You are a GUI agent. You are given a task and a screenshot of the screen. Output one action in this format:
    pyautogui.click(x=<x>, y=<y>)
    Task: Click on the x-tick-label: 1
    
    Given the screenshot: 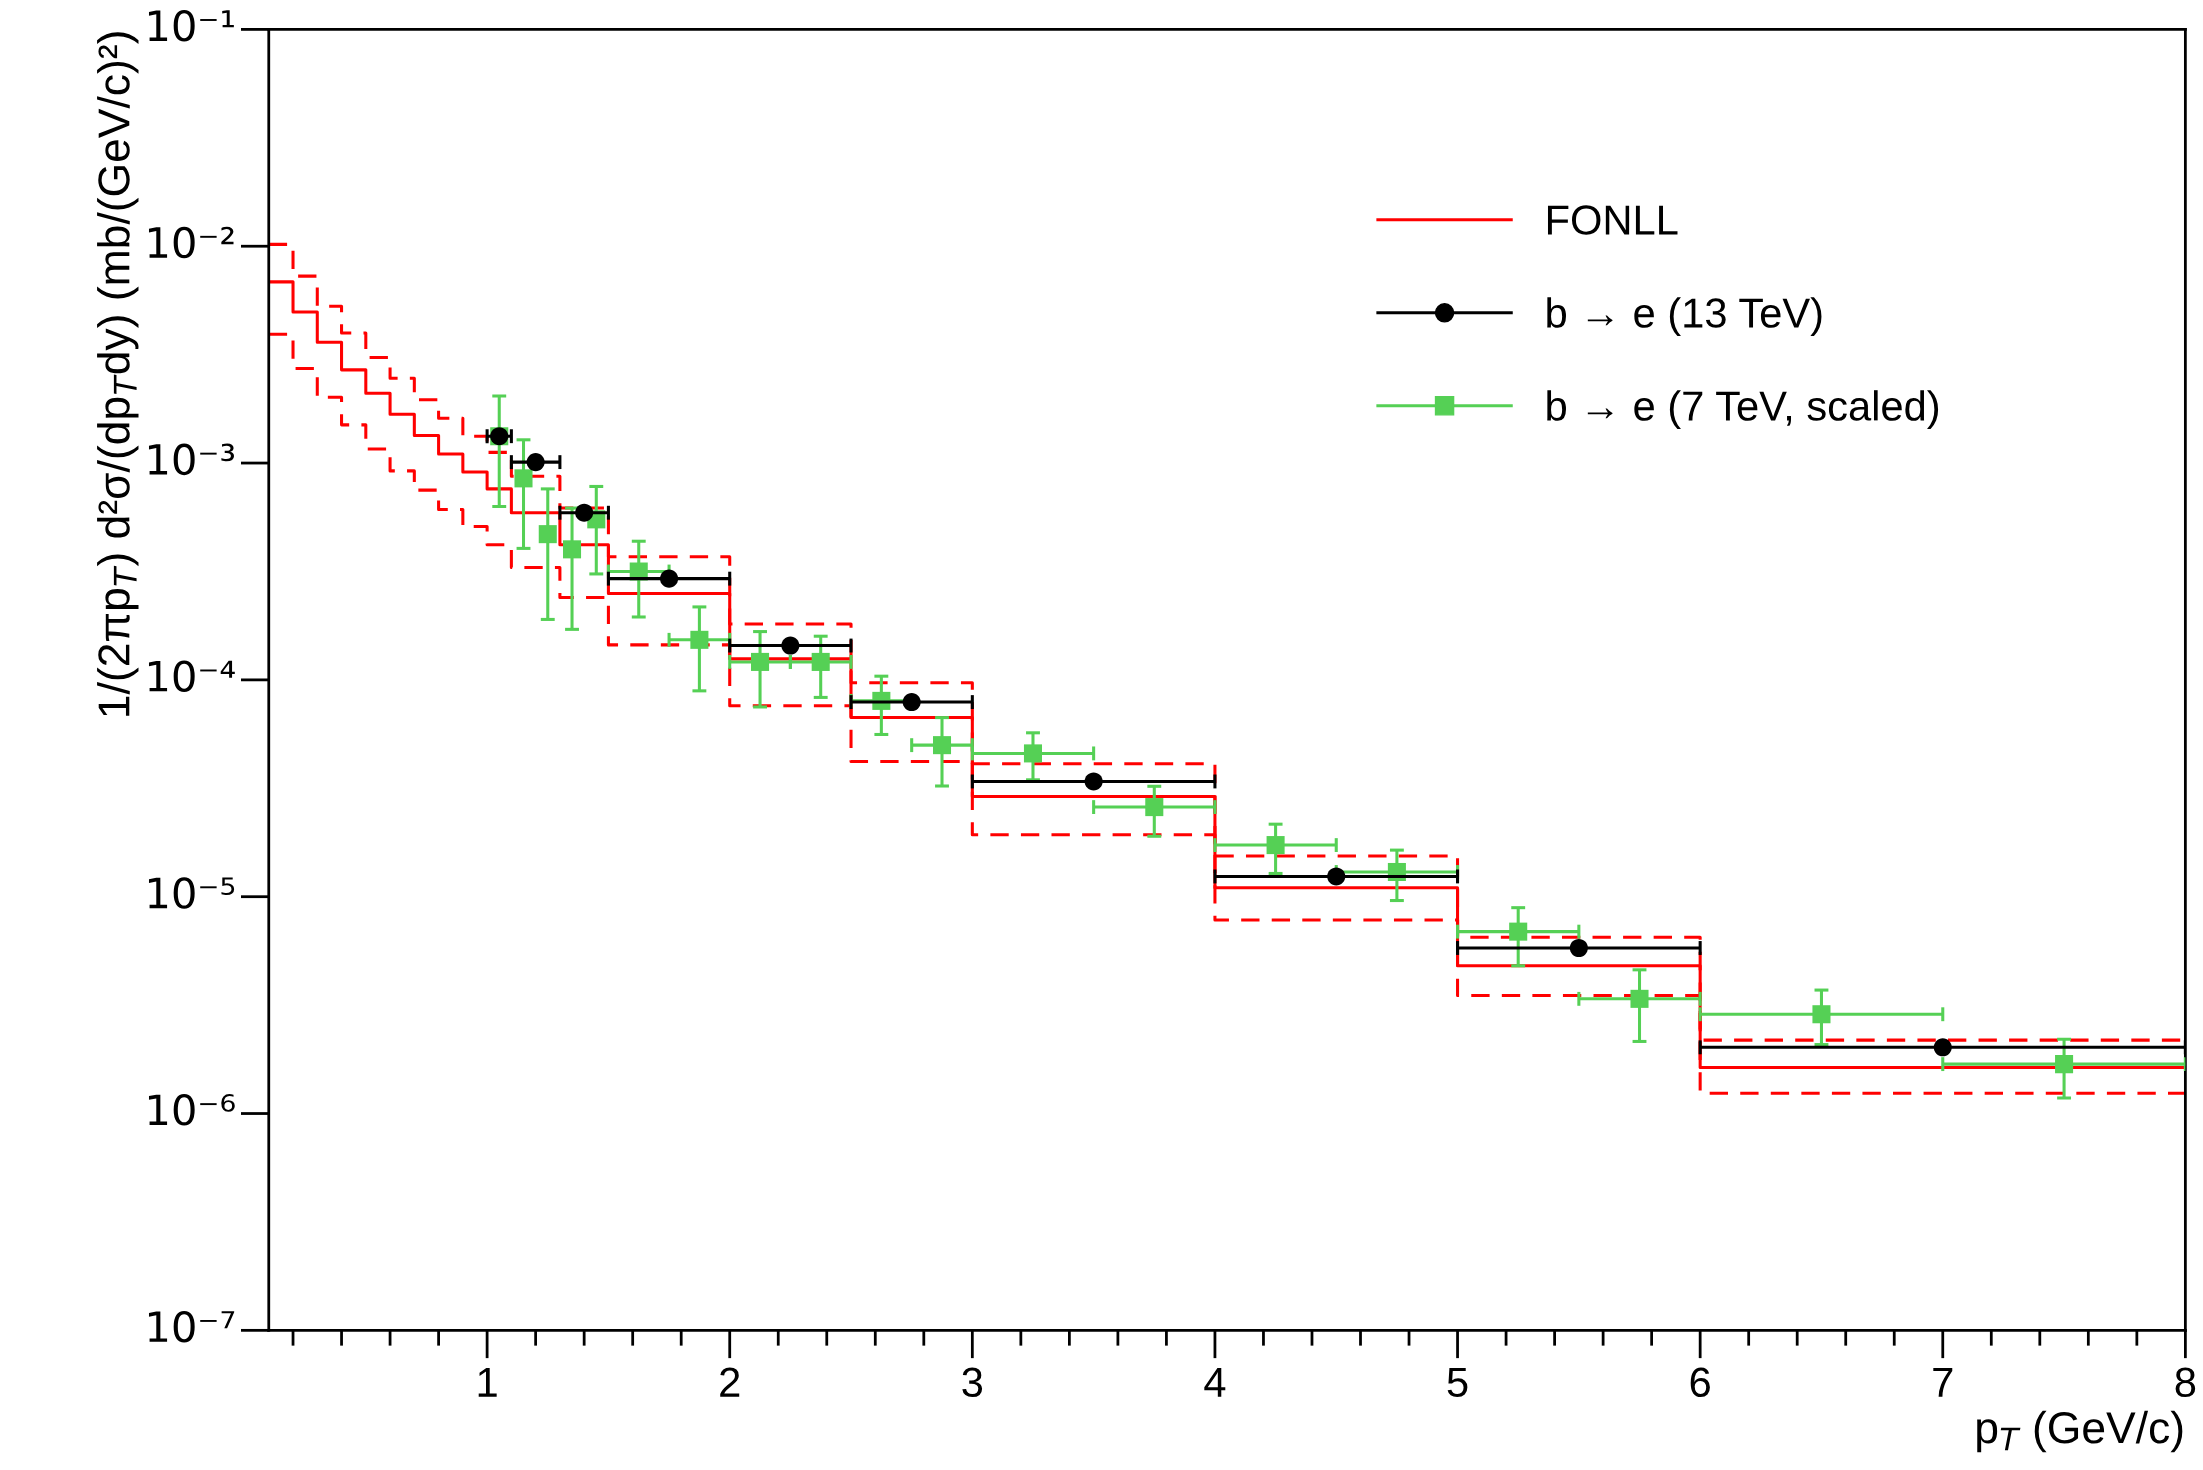 What is the action you would take?
    pyautogui.click(x=487, y=1382)
    